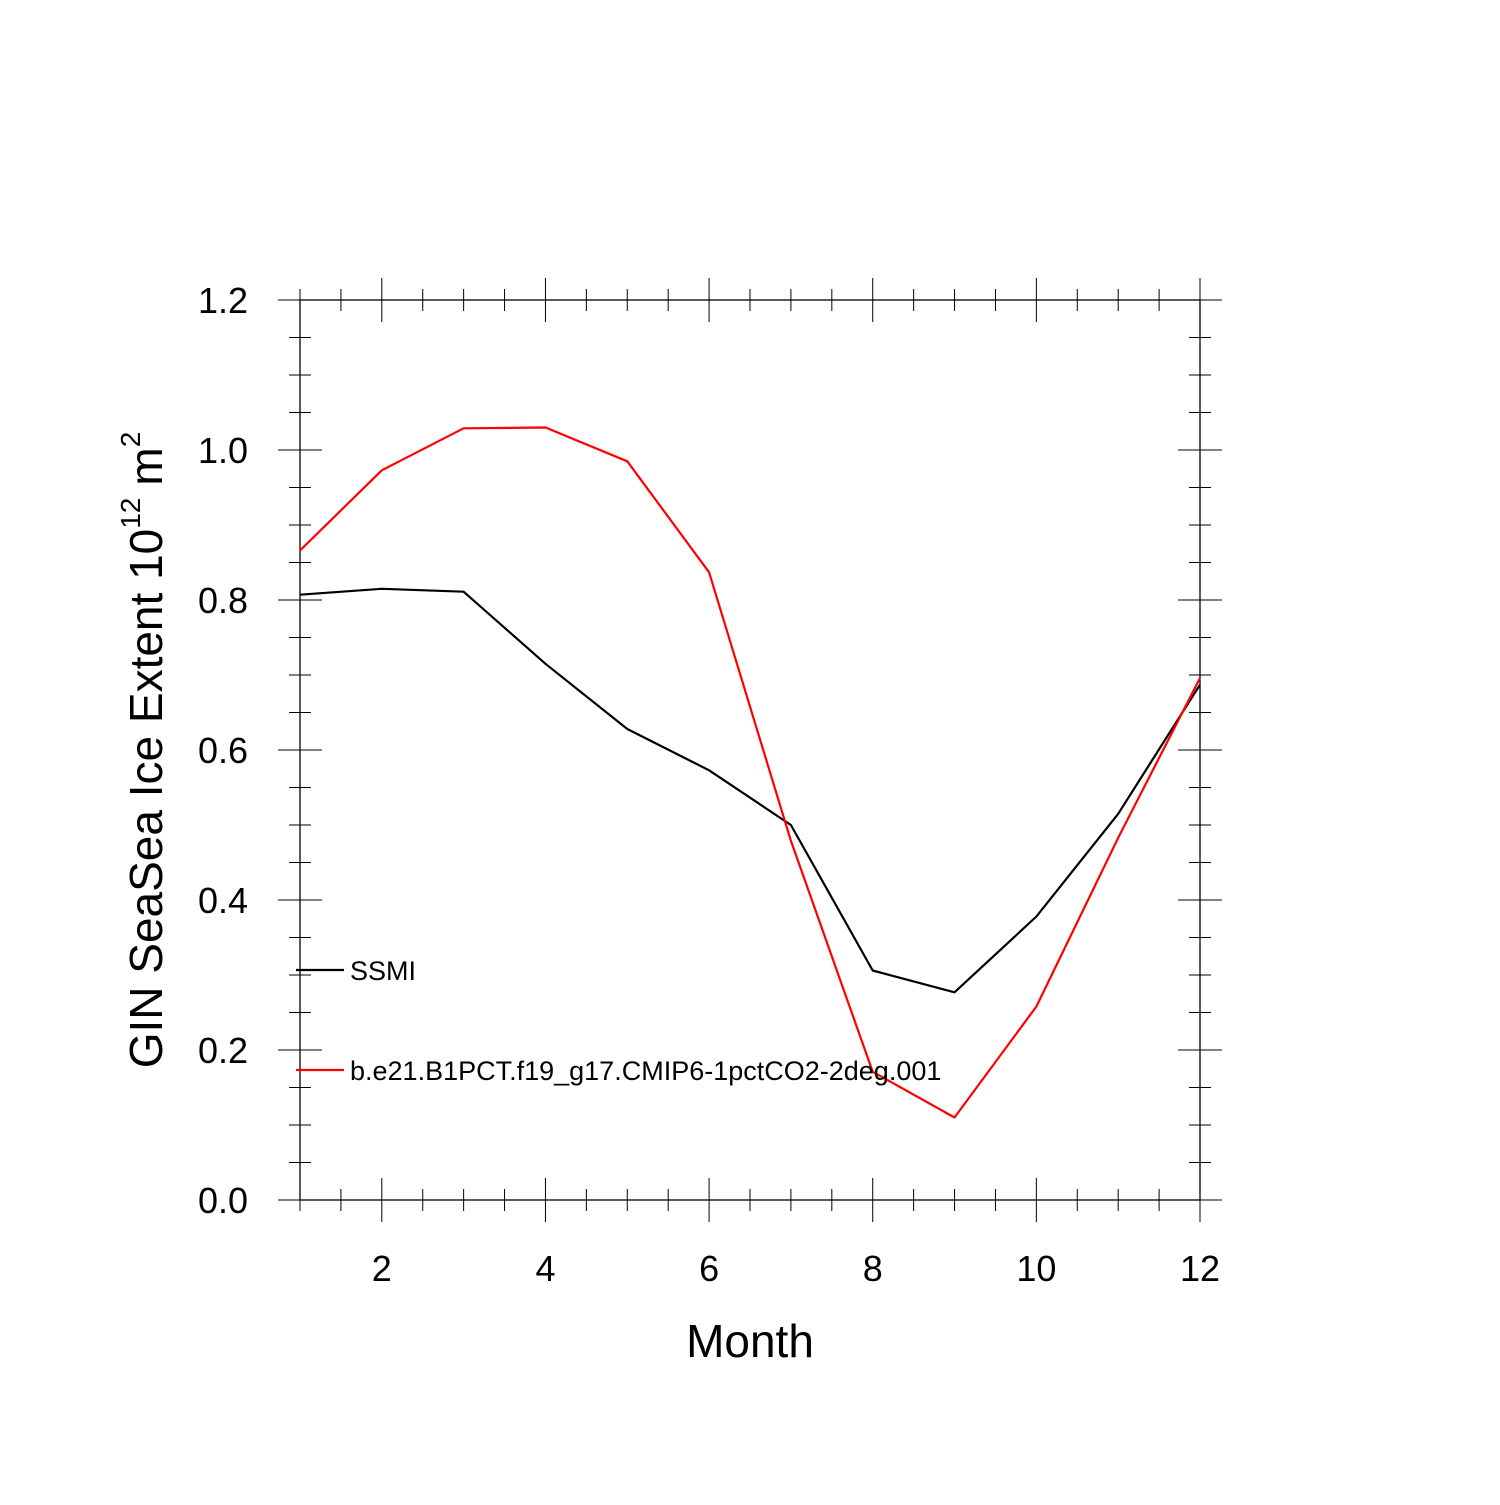  What do you see at coordinates (146, 799) in the screenshot?
I see `y-axis-label-main: GIN SeaSea Ice Extent 10` at bounding box center [146, 799].